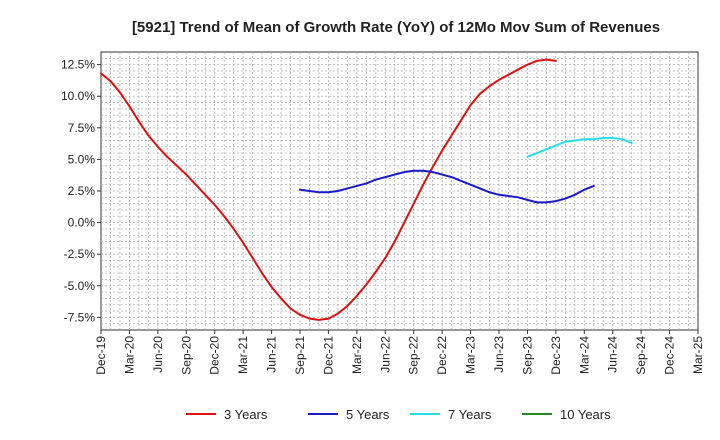 The width and height of the screenshot is (720, 440). I want to click on x-tick-label: Mar-22, so click(357, 355).